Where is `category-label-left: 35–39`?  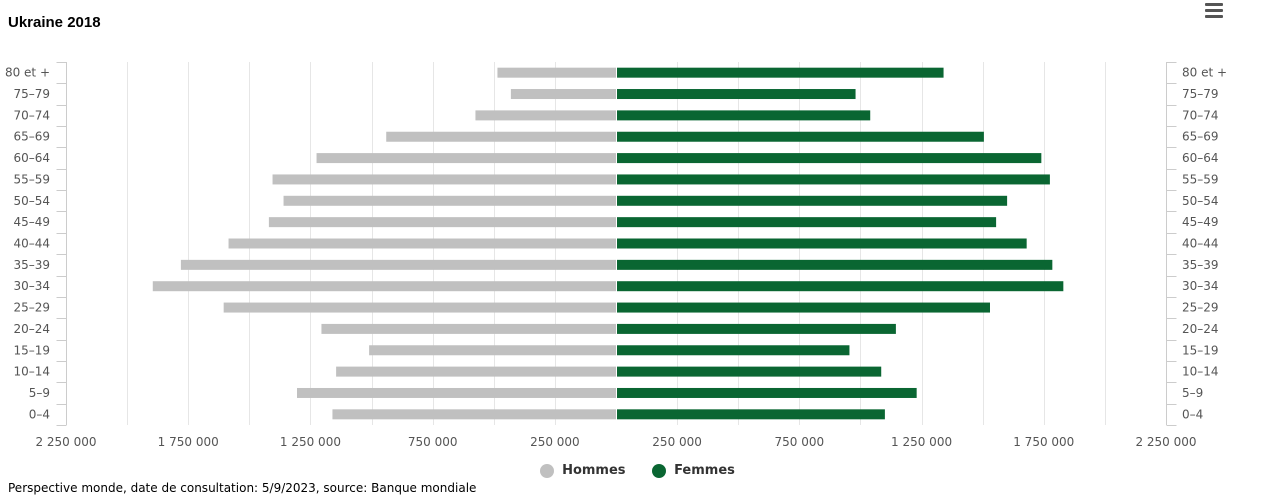
category-label-left: 35–39 is located at coordinates (31, 265).